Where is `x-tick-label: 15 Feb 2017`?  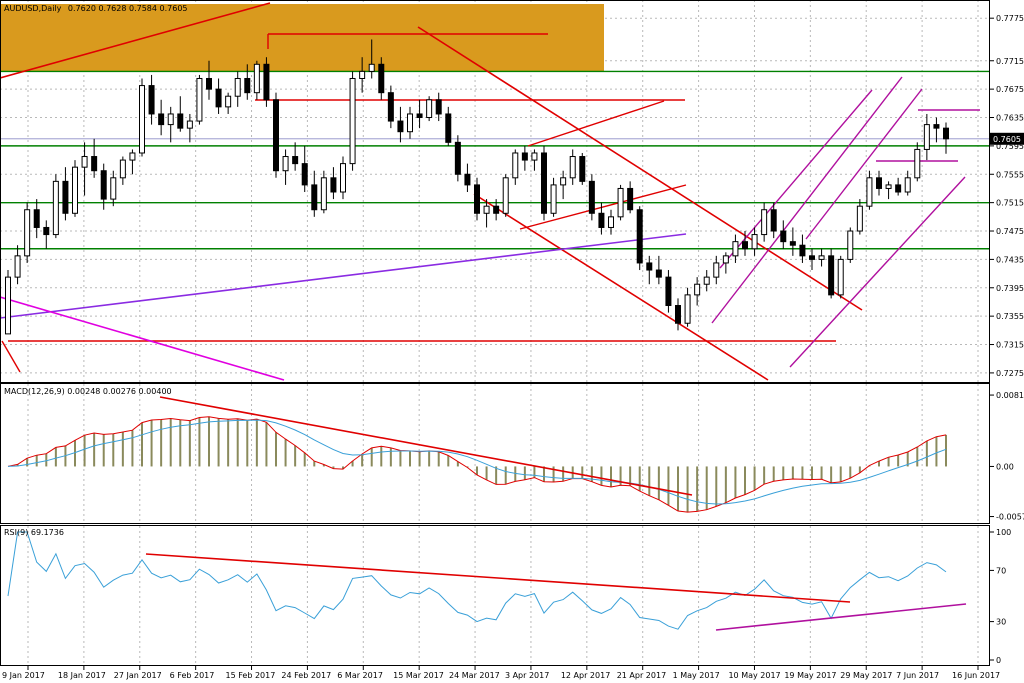
x-tick-label: 15 Feb 2017 is located at coordinates (251, 675).